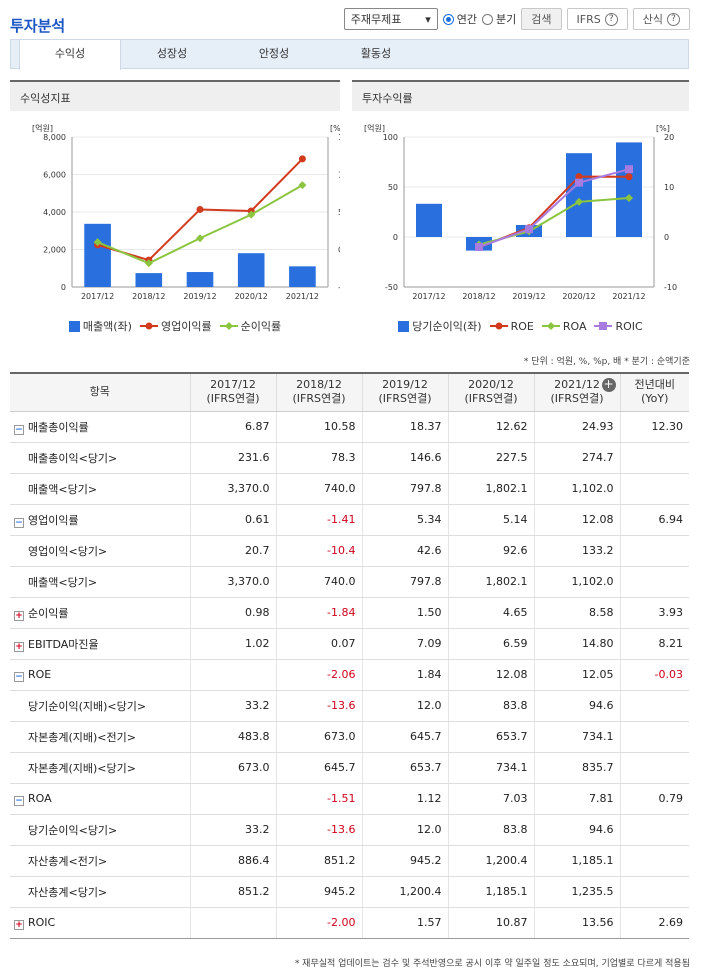 This screenshot has width=704, height=980. Describe the element at coordinates (490, 923) in the screenshot. I see `value-cell: 10.87` at that location.